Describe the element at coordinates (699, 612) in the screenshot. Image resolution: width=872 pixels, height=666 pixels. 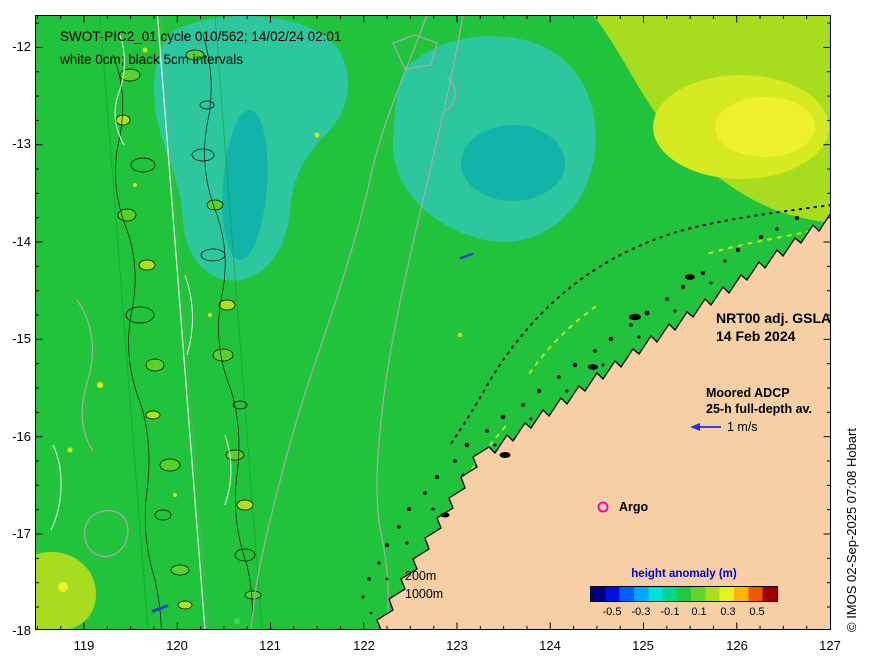
I see `colorbar-tick-label: 0.1` at that location.